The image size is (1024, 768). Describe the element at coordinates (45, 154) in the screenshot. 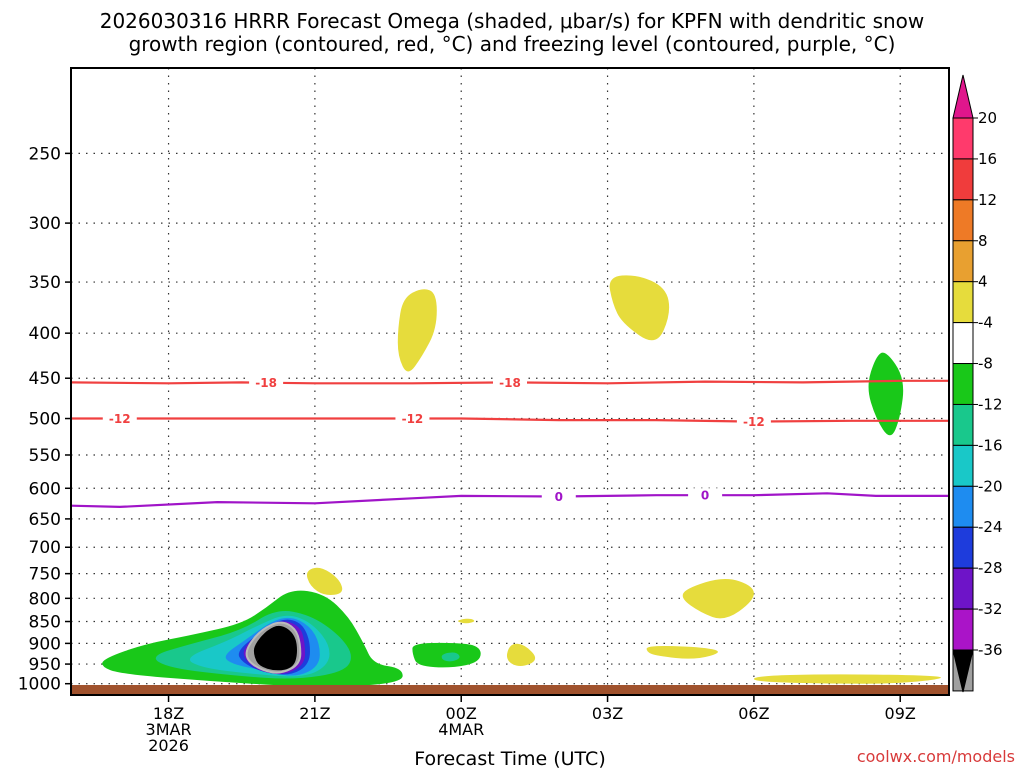

I see `y-tick-label: 250` at that location.